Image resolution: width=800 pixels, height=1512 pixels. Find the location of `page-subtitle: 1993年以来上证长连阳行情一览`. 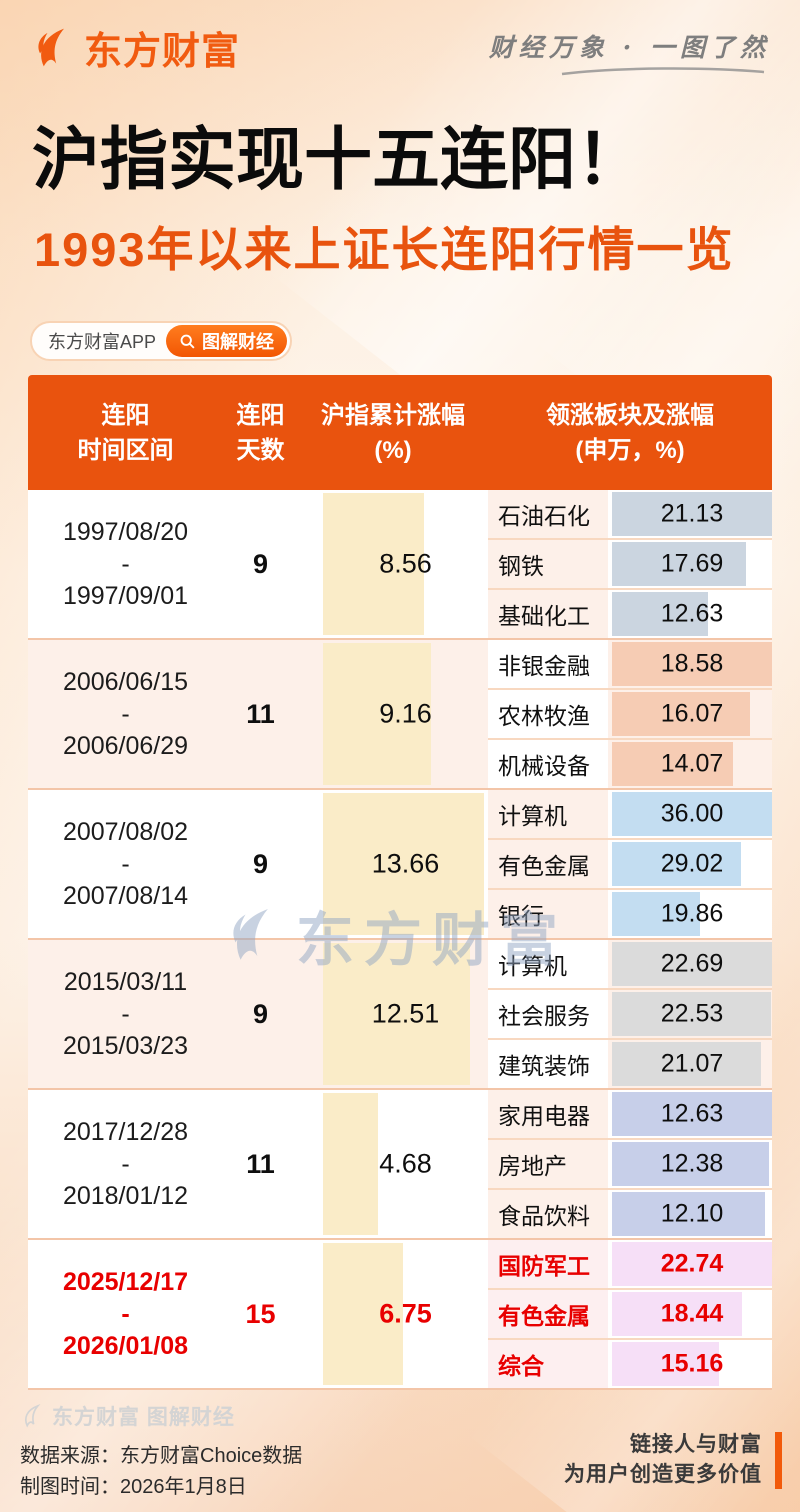

page-subtitle: 1993年以来上证长连阳行情一览 is located at coordinates (384, 249).